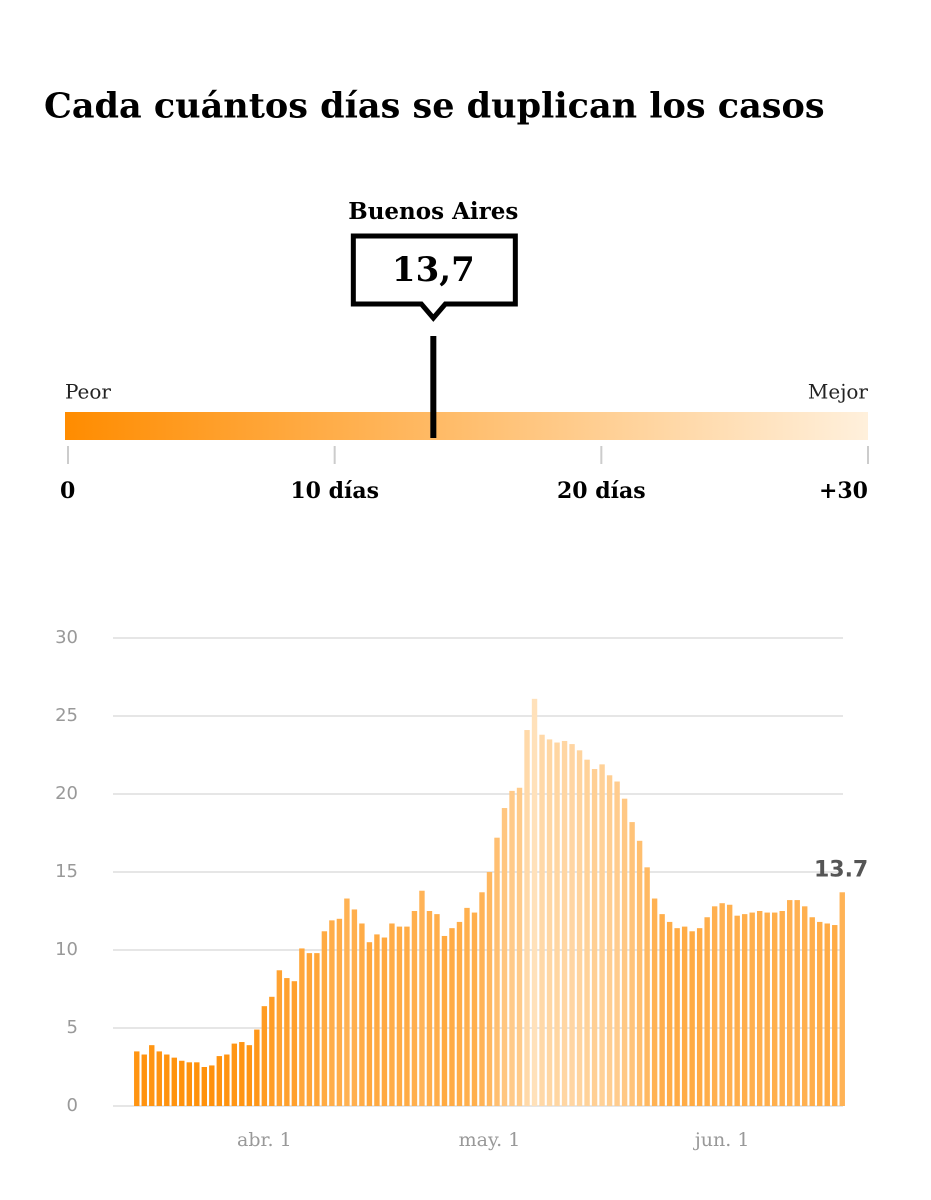 The image size is (931, 1200). I want to click on tick-label: 10 días, so click(334, 491).